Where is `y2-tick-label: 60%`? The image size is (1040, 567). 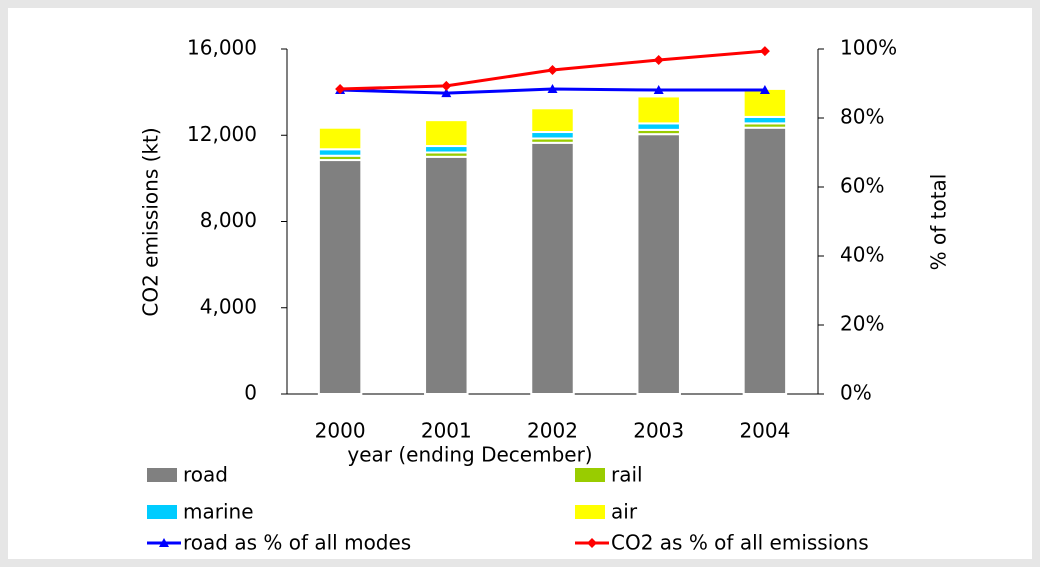 y2-tick-label: 60% is located at coordinates (862, 186).